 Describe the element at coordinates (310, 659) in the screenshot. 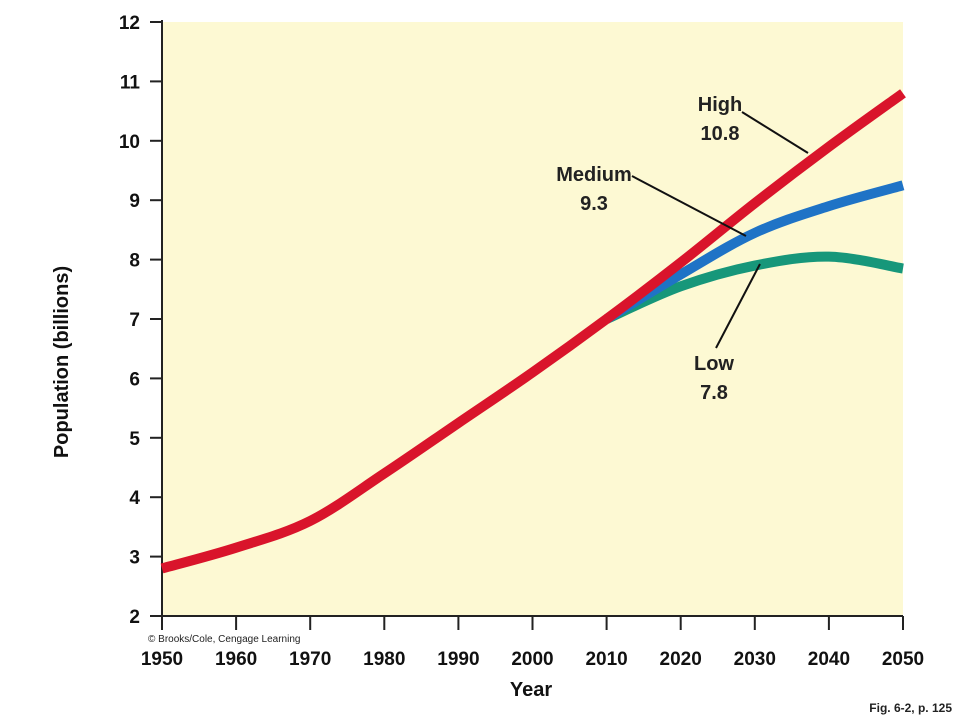

I see `x-tick-label: 1970` at that location.